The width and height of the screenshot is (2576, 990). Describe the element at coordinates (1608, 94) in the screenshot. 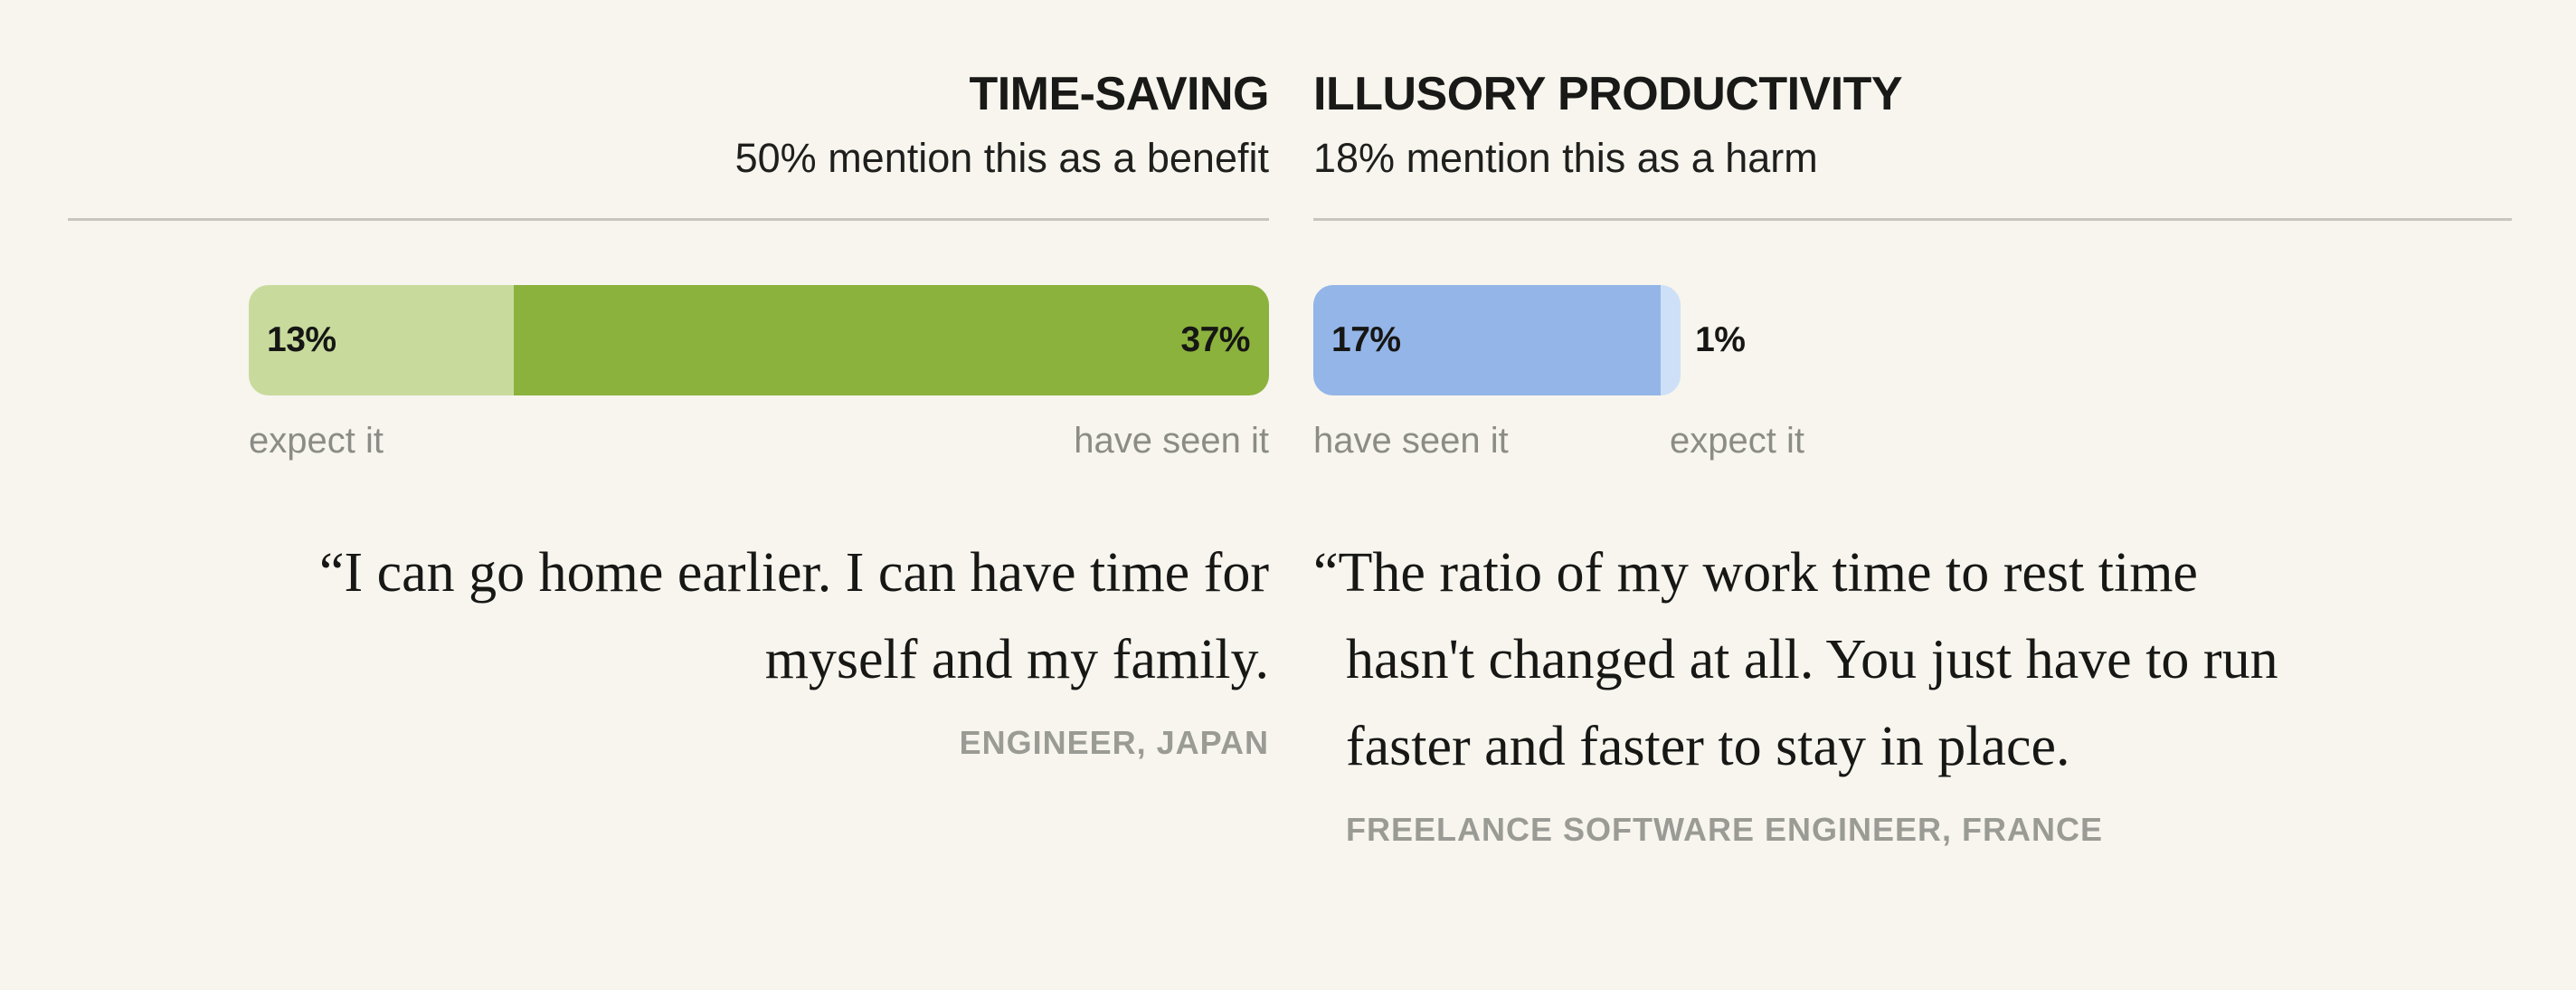

I see `panel-title-illusory-productivity: ILLUSORY PRODUCTIVITY` at that location.